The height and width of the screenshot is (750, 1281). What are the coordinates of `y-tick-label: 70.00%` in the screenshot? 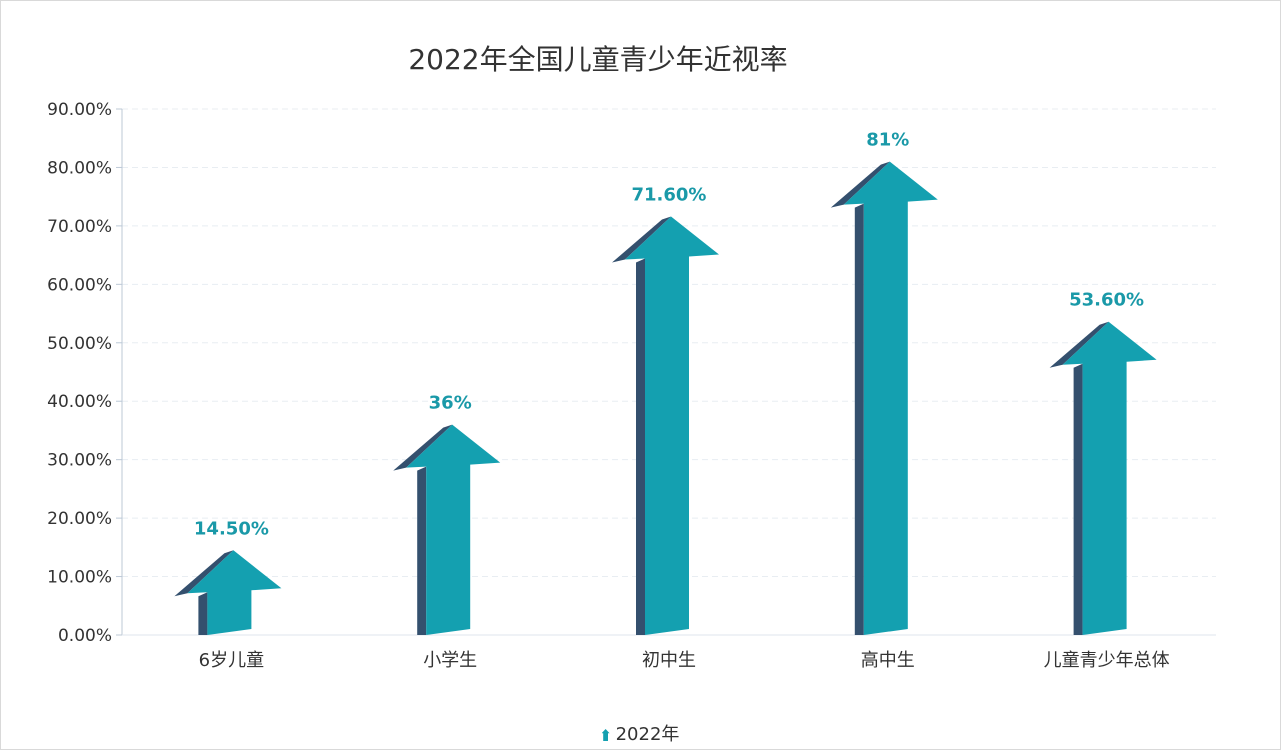 It's located at (79, 227).